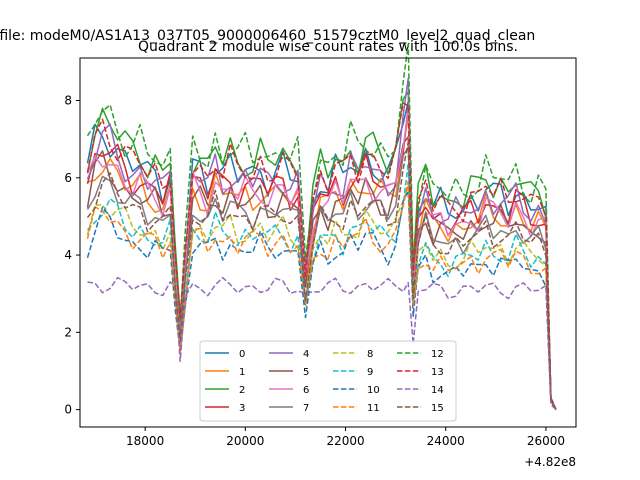  Describe the element at coordinates (242, 408) in the screenshot. I see `legend-label: 3` at that location.